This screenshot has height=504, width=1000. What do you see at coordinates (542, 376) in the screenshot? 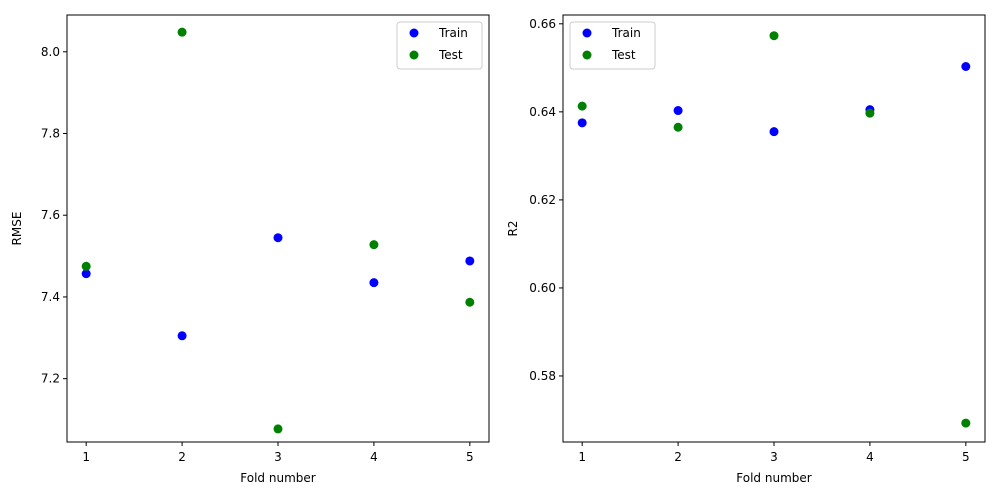
I see `y-tick-label: 0.58` at bounding box center [542, 376].